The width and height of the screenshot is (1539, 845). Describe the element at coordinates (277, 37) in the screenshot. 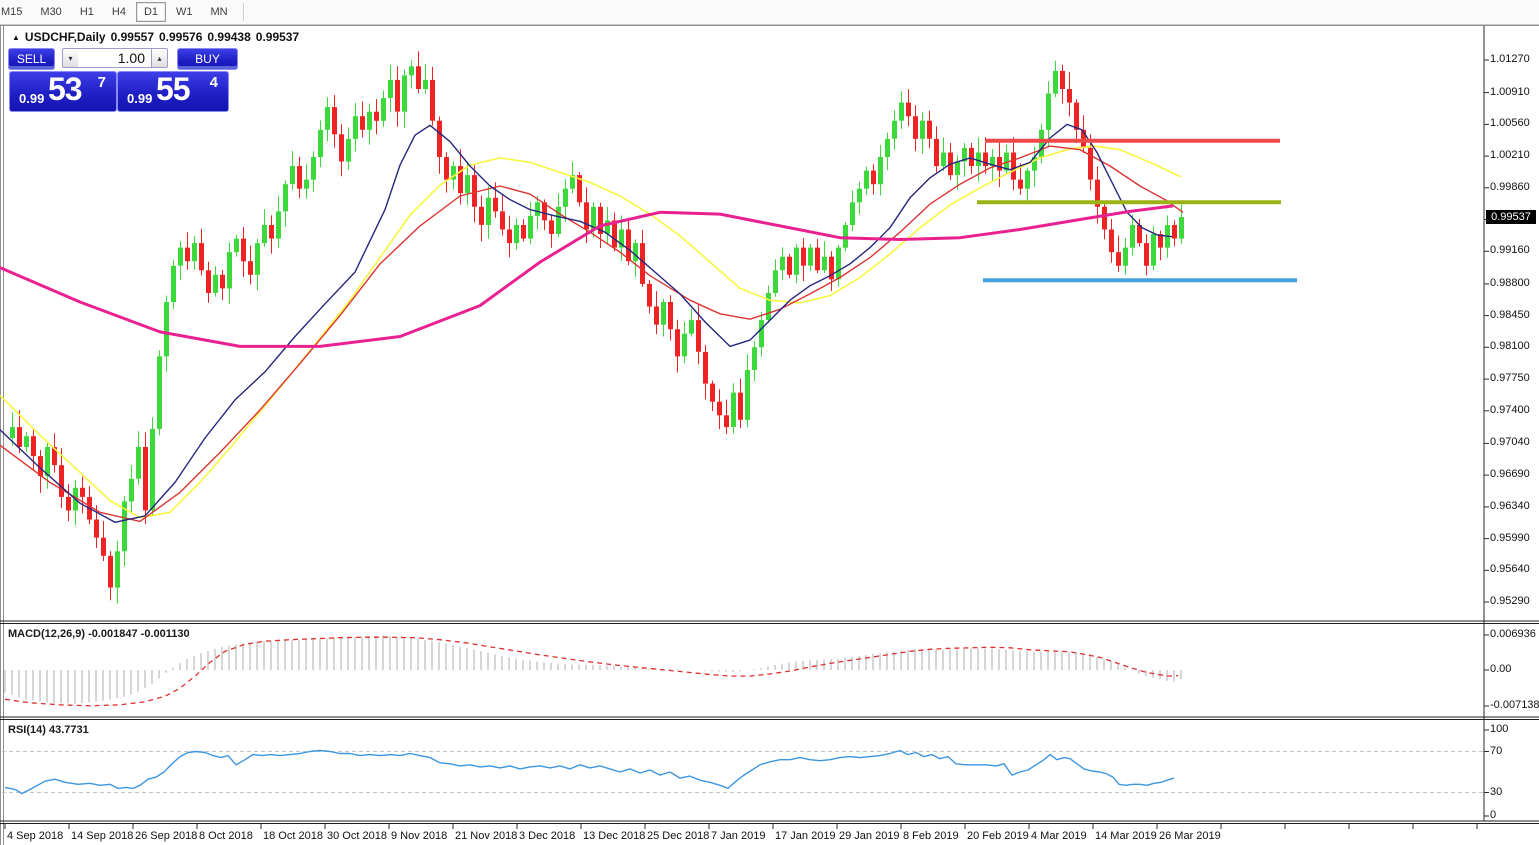

I see `ohlc-close: 0.99537` at that location.